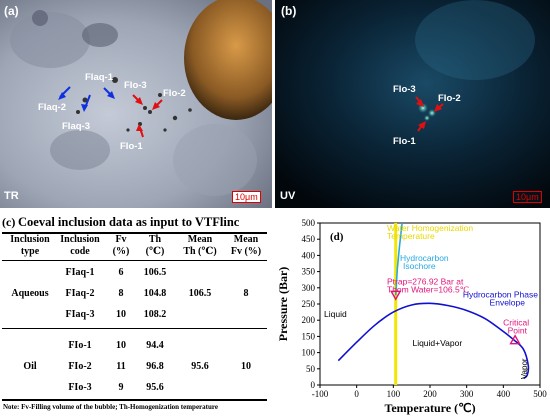 This screenshot has height=420, width=550. What do you see at coordinates (430, 394) in the screenshot?
I see `x-tick-label: 200` at bounding box center [430, 394].